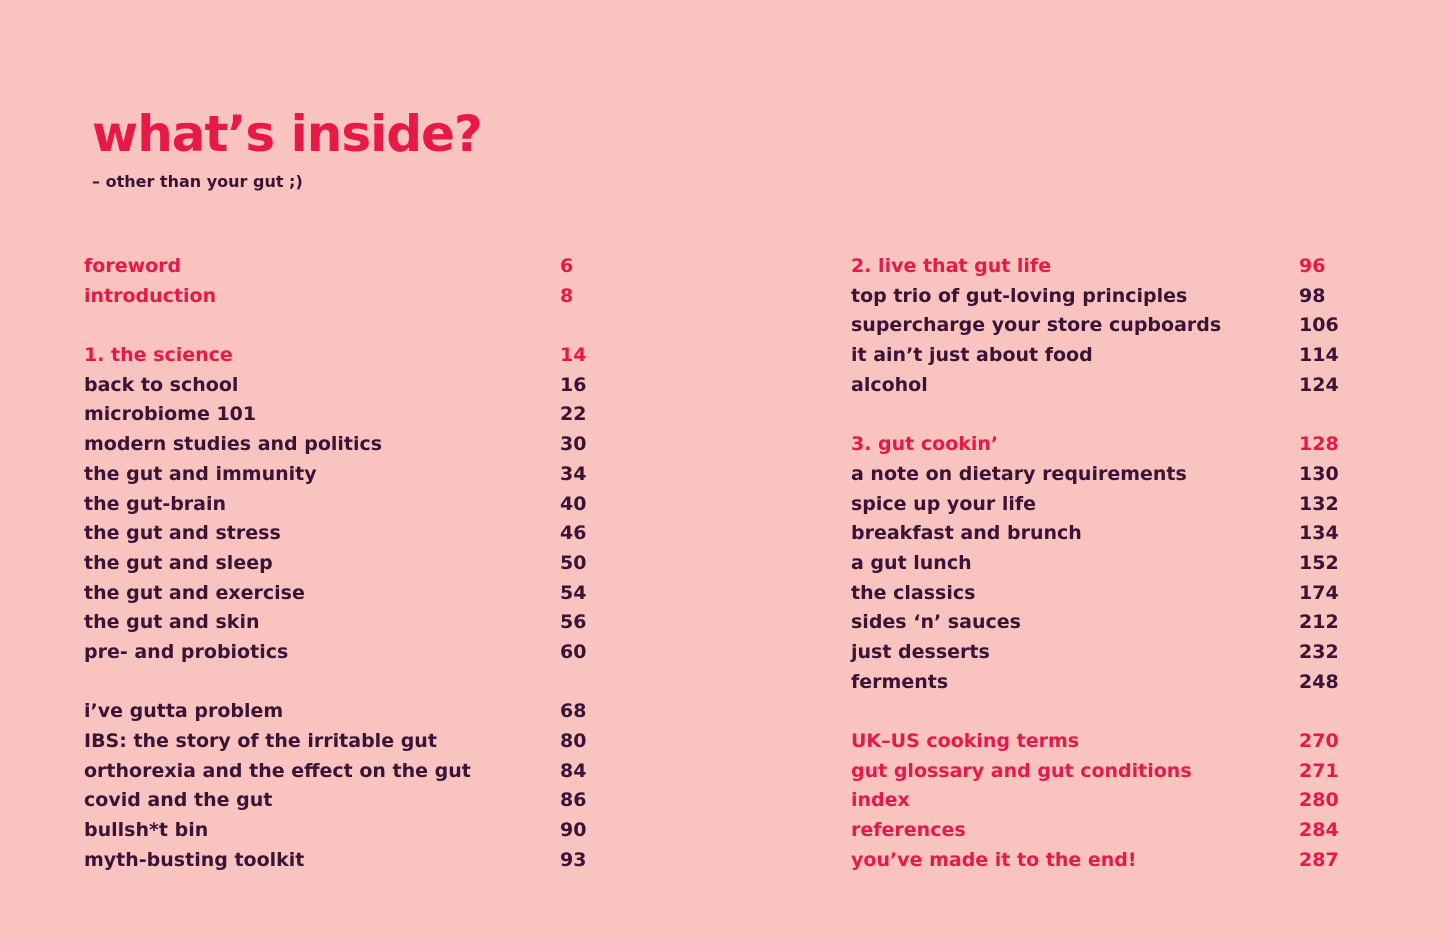 This screenshot has width=1445, height=940. Describe the element at coordinates (573, 355) in the screenshot. I see `toc-entry-page-number: 14` at that location.